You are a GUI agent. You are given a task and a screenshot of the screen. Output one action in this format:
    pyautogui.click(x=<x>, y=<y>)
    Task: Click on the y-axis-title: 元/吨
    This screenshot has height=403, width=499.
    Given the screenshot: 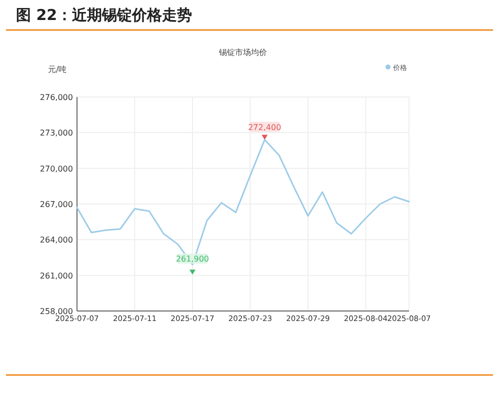 What is the action you would take?
    pyautogui.click(x=57, y=69)
    